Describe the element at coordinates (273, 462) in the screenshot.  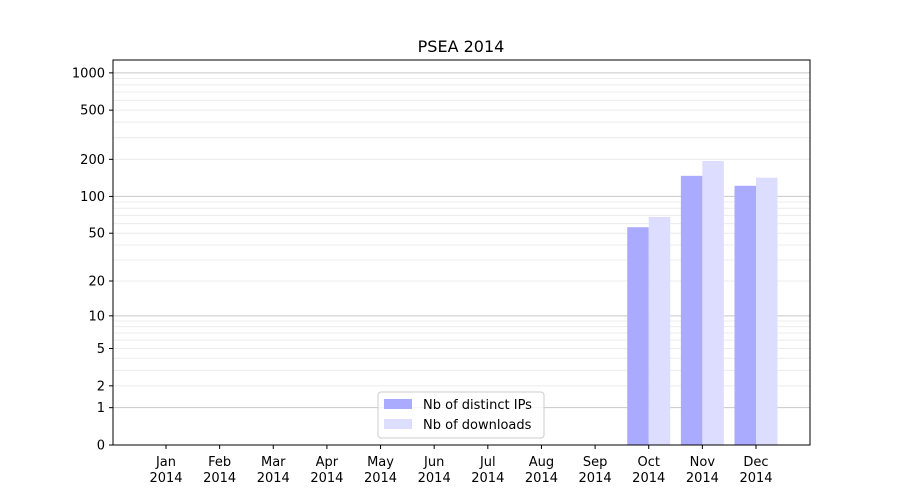
I see `x-tick-label: Mar` at that location.